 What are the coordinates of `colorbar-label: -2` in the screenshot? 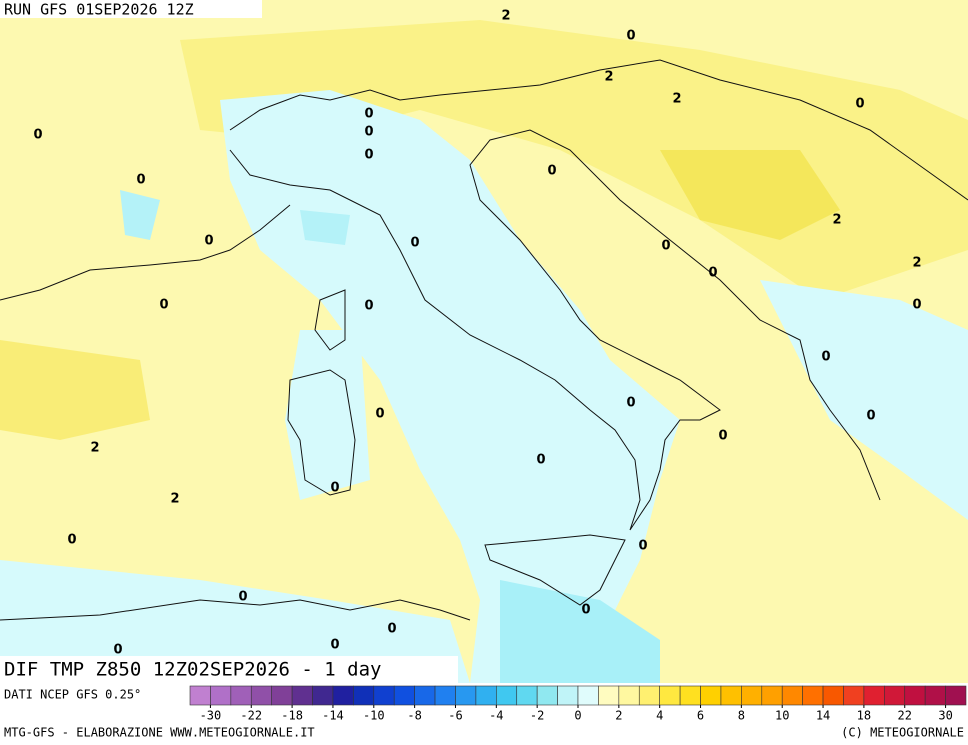 It's located at (537, 716).